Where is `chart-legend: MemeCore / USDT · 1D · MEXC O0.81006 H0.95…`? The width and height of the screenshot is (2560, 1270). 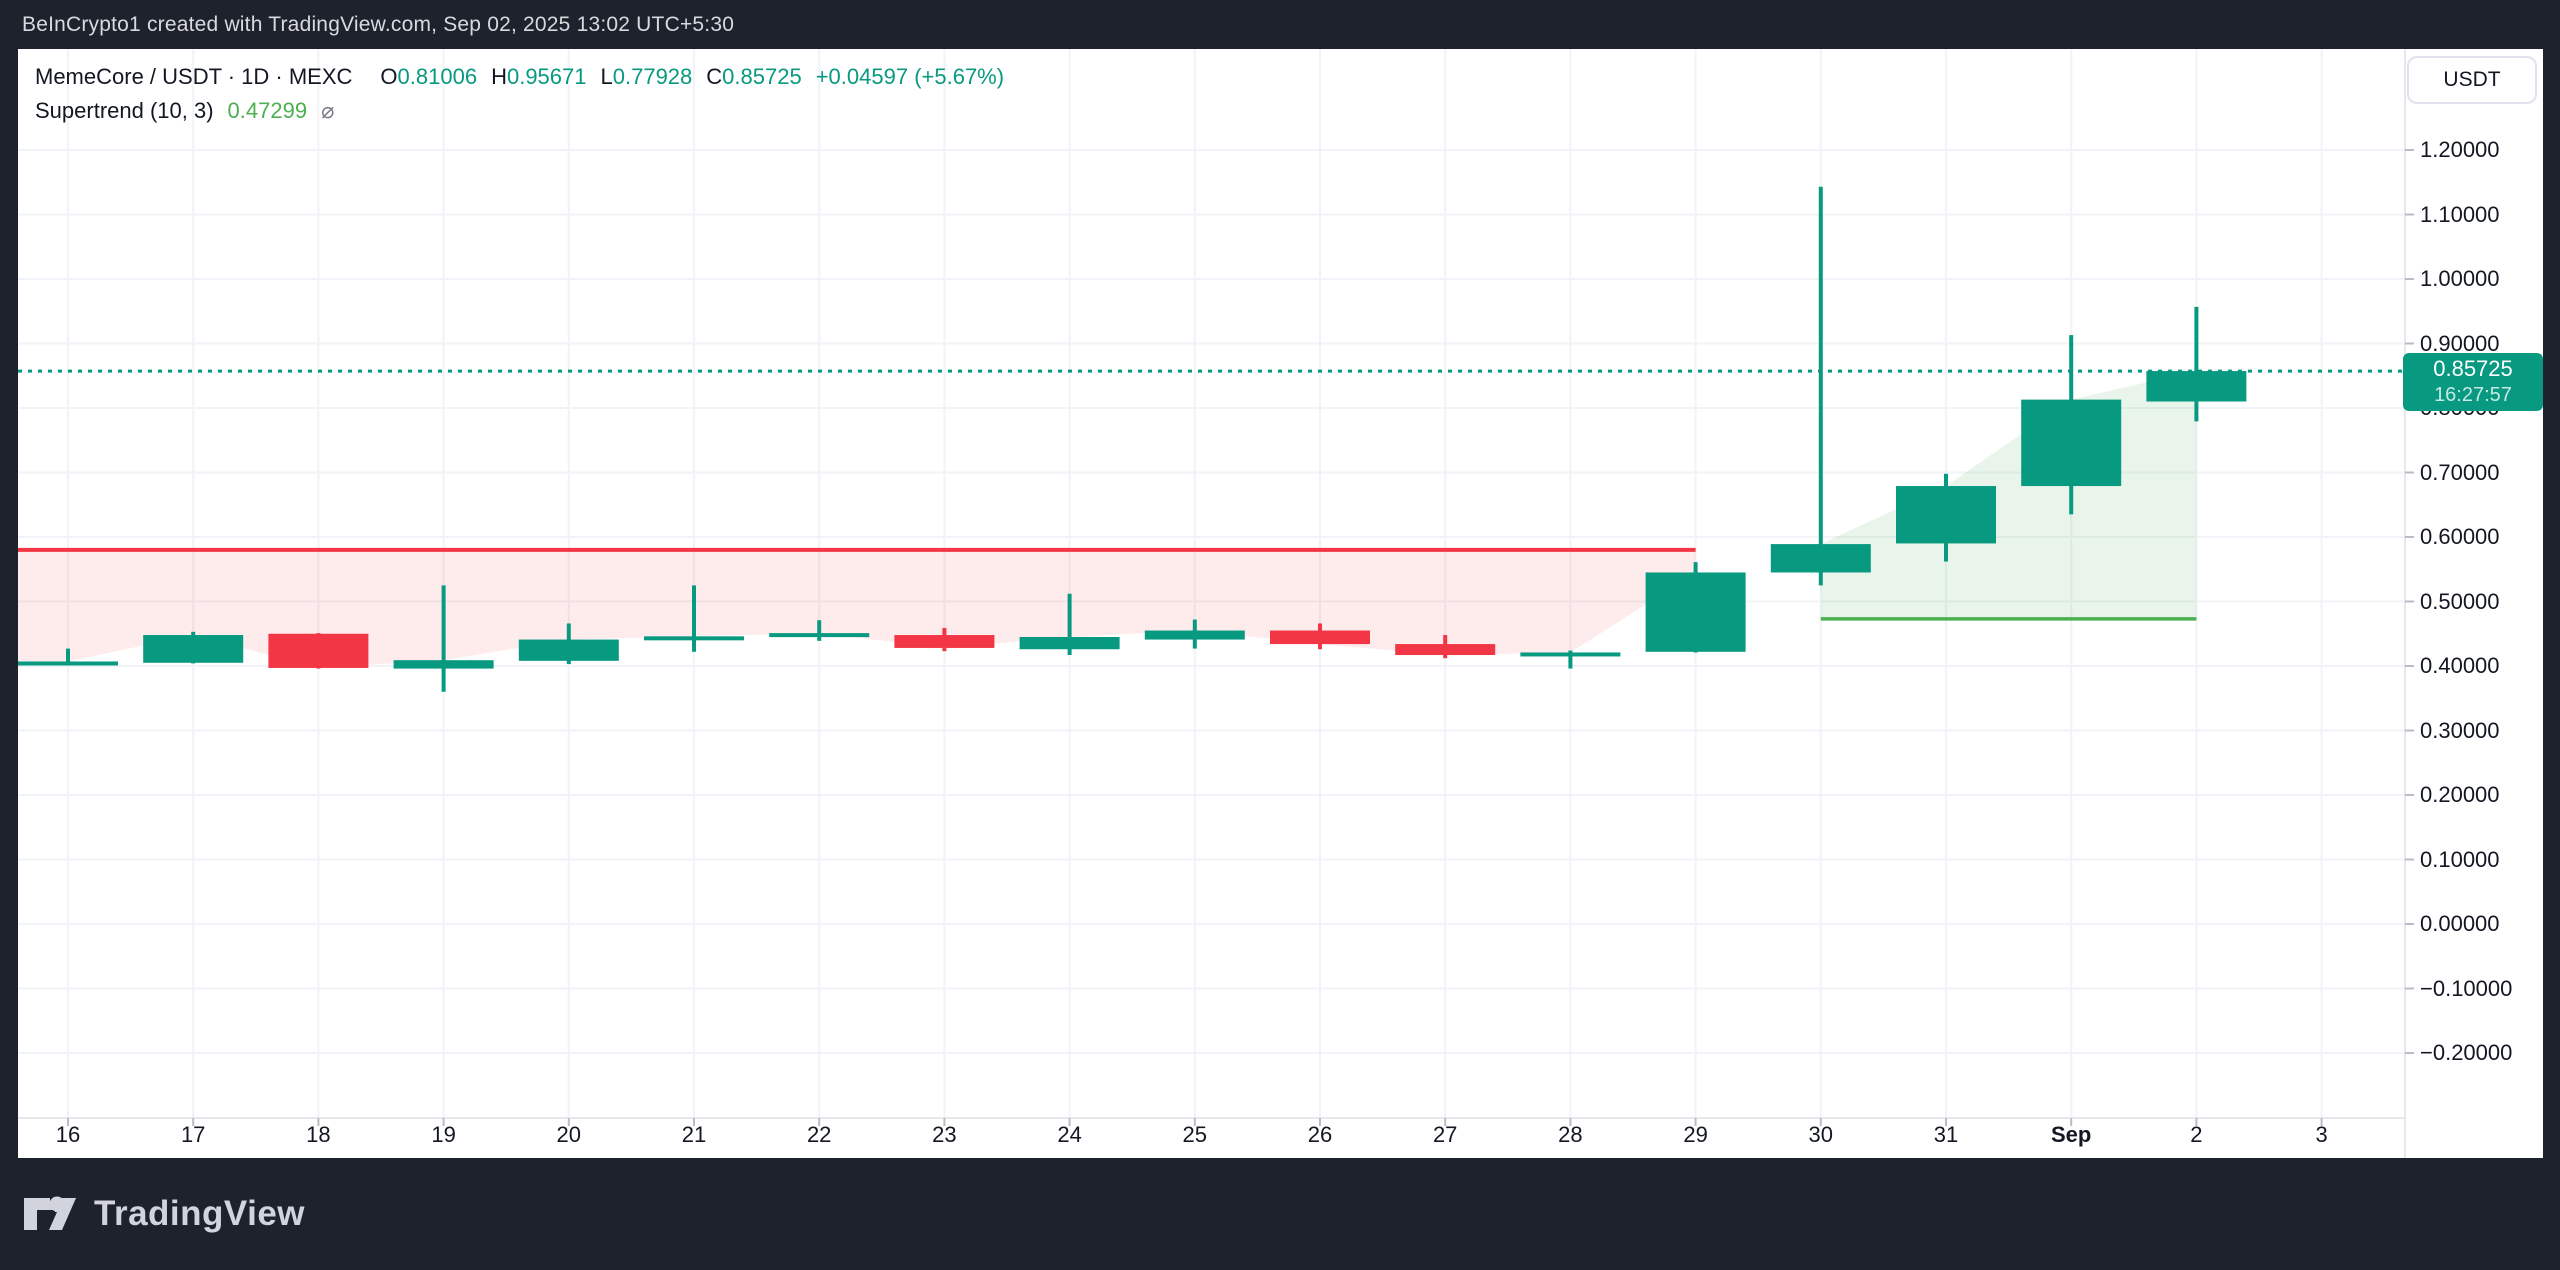
chart-legend: MemeCore / USDT · 1D · MEXC O0.81006 H0.95… is located at coordinates (519, 94).